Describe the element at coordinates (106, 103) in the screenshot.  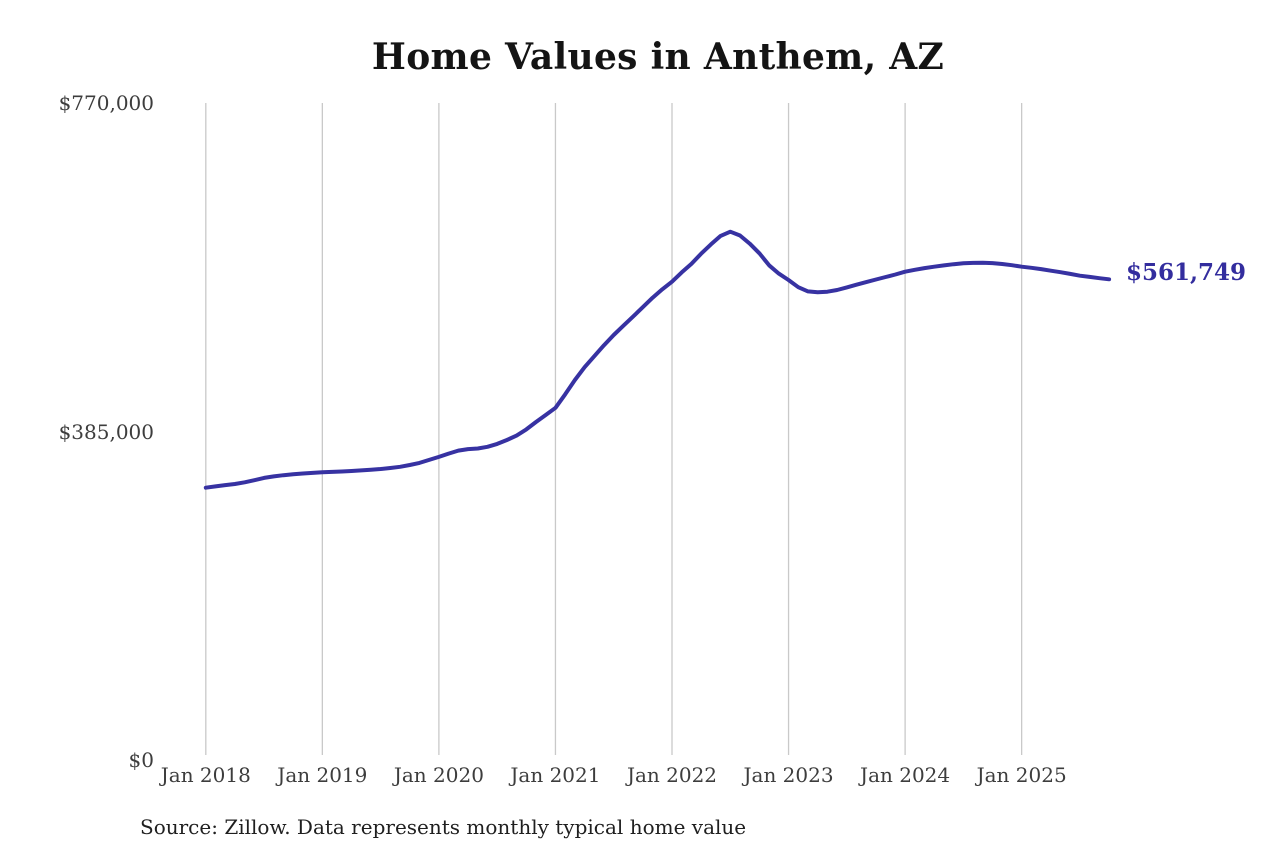
I see `y-axis-tick-label-770000: $770,000` at that location.